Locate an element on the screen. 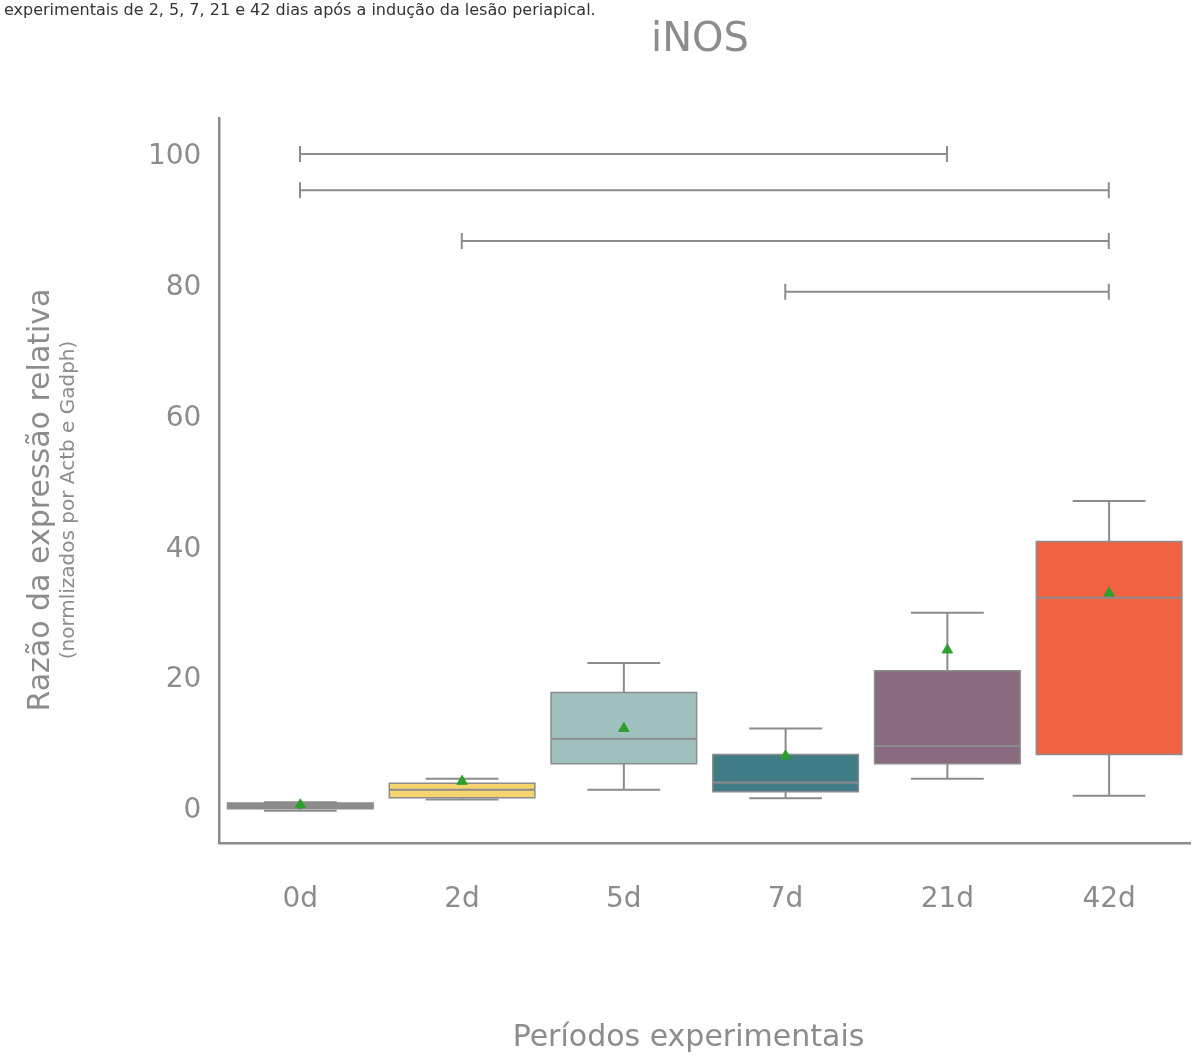  y-tick-label: 60 is located at coordinates (183, 416).